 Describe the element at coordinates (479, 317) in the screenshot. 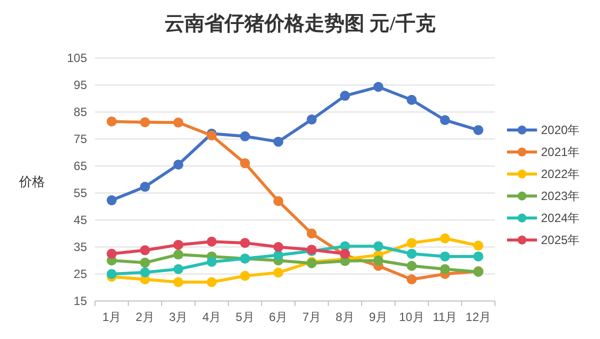

I see `x-tick-label: 12月` at that location.